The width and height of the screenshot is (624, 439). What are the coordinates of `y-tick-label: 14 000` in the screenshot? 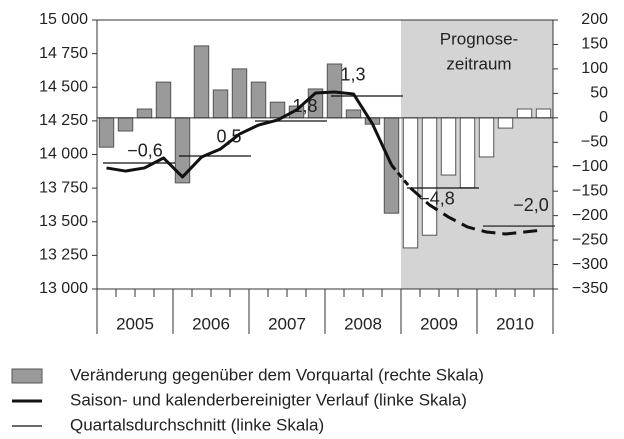 It's located at (63, 154).